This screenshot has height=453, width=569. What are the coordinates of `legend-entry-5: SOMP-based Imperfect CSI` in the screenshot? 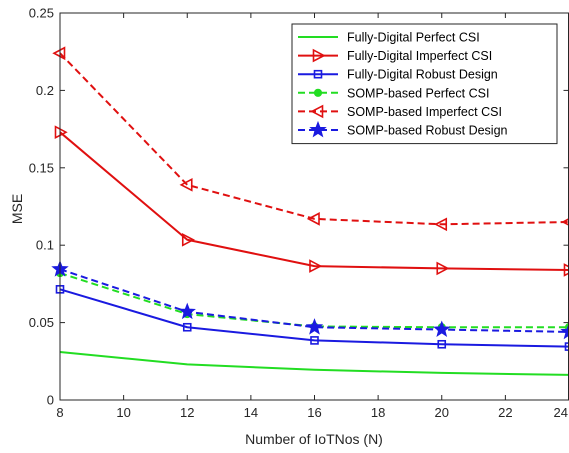 It's located at (400, 111).